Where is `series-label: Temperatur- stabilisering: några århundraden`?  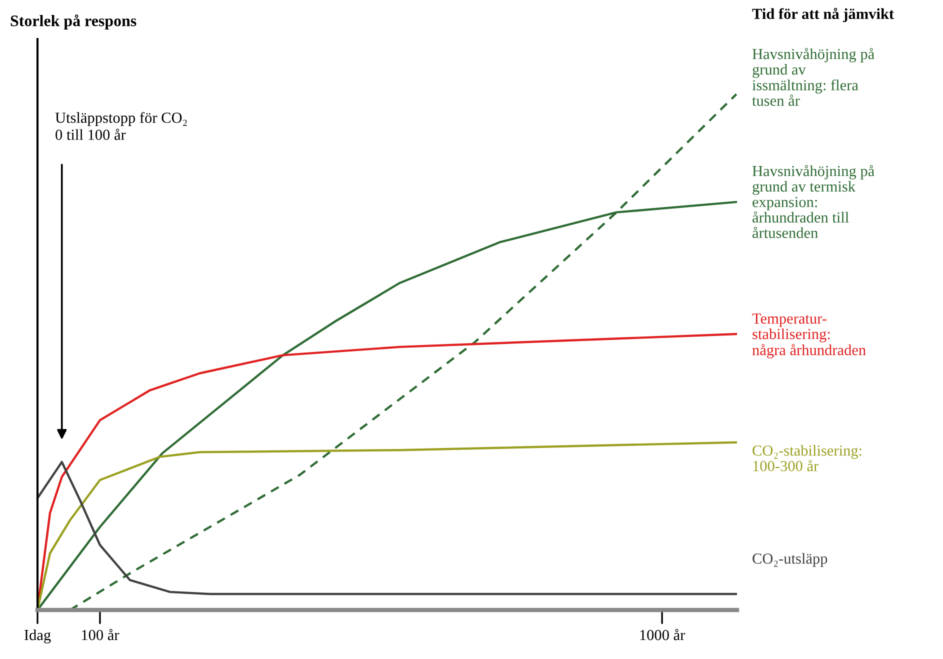
series-label: Temperatur- stabilisering: några århundraden is located at coordinates (809, 336).